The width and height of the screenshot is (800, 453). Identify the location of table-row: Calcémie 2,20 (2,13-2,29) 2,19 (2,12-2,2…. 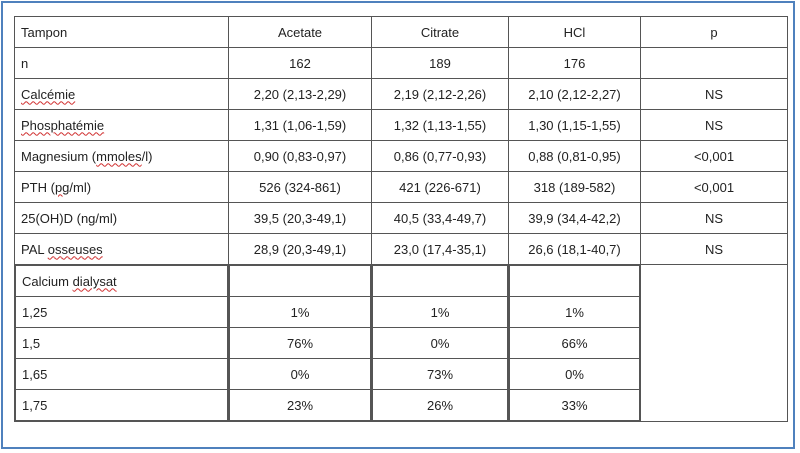
(401, 94).